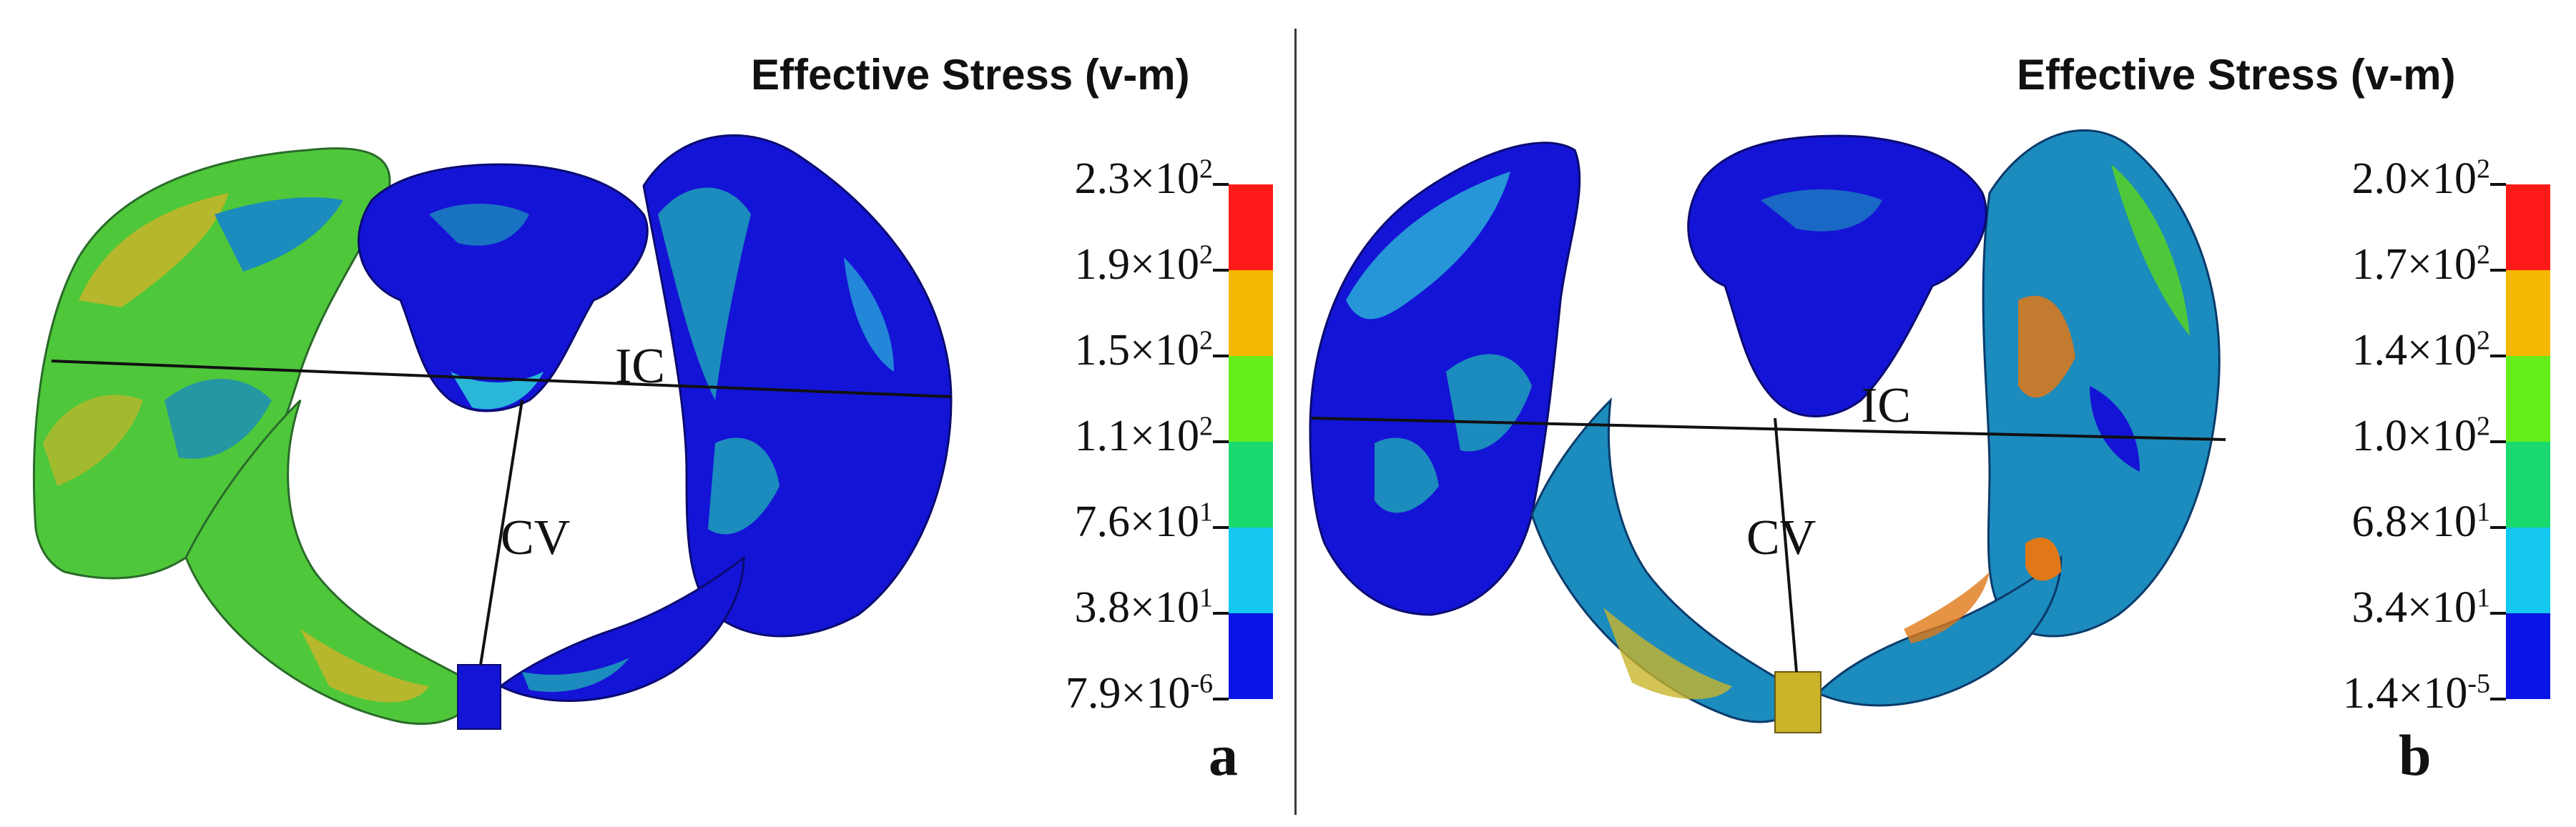  Describe the element at coordinates (971, 75) in the screenshot. I see `legend-title-a: Effective Stress (v-m)` at that location.